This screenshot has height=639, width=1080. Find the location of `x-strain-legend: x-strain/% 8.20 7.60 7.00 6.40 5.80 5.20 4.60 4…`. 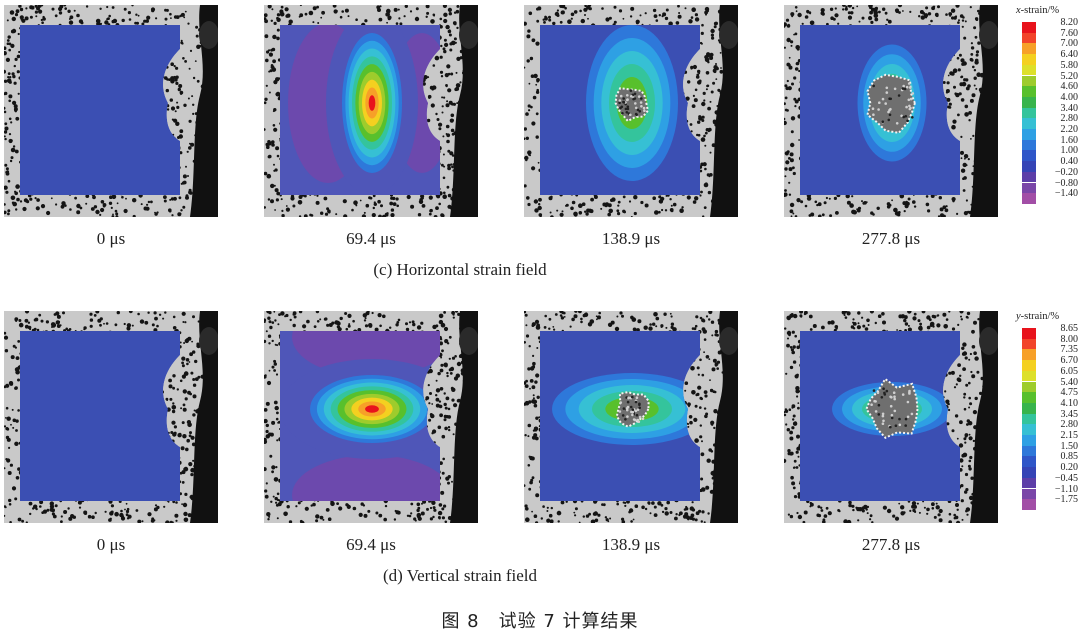

x-strain-legend: x-strain/% 8.20 7.60 7.00 6.40 5.80 5.20 4.60 4… is located at coordinates (1043, 104).